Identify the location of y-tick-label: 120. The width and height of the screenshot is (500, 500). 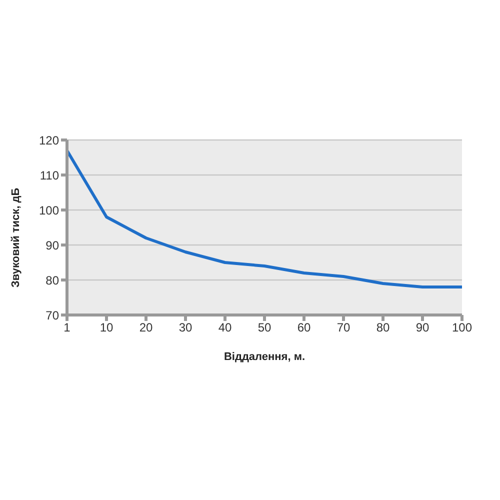
(49, 140).